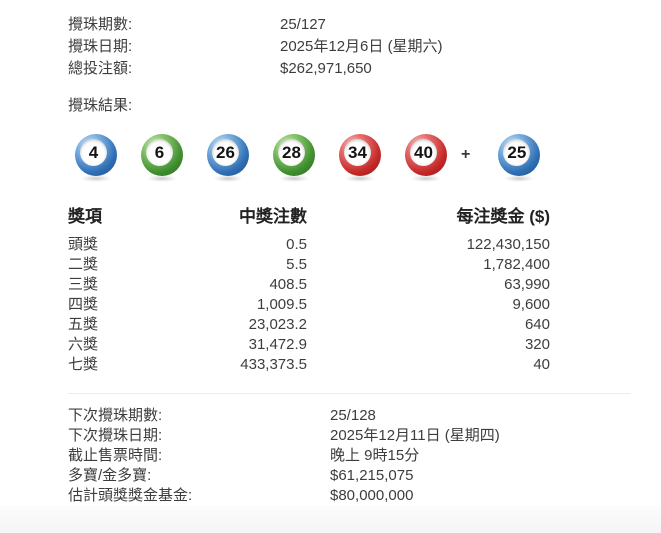 The width and height of the screenshot is (661, 533). I want to click on lottery-ball: 6, so click(162, 158).